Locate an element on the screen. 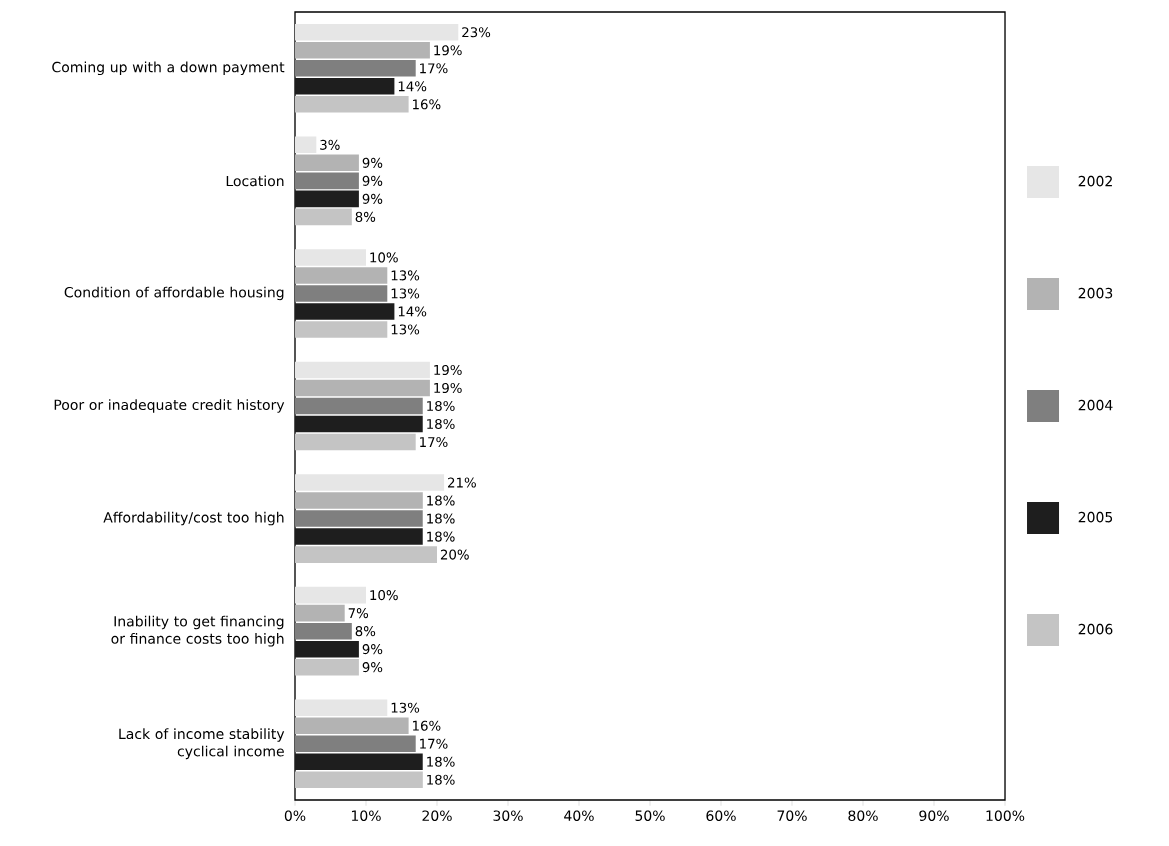 The height and width of the screenshot is (846, 1169). x-tick-label: 100% is located at coordinates (1005, 815).